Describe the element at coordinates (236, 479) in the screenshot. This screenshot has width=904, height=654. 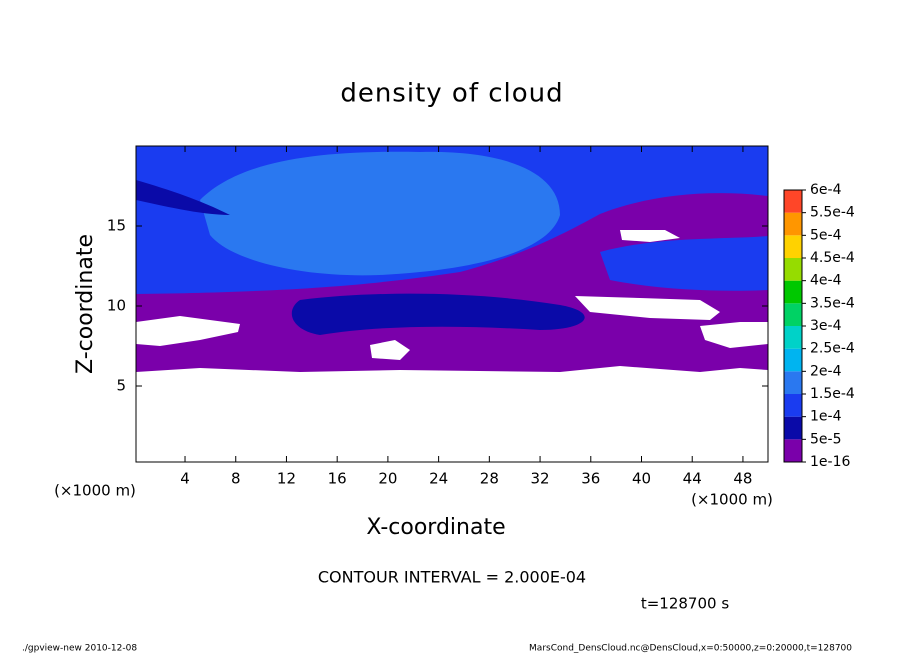
I see `x-tick-label: 8` at that location.